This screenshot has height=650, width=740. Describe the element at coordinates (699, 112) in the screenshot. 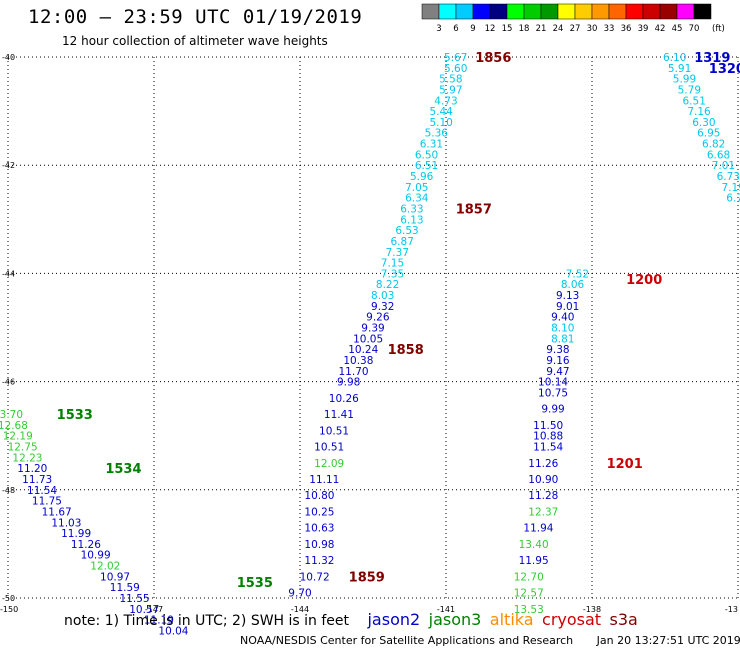

I see `swh-value-cryosat: 7.16` at that location.